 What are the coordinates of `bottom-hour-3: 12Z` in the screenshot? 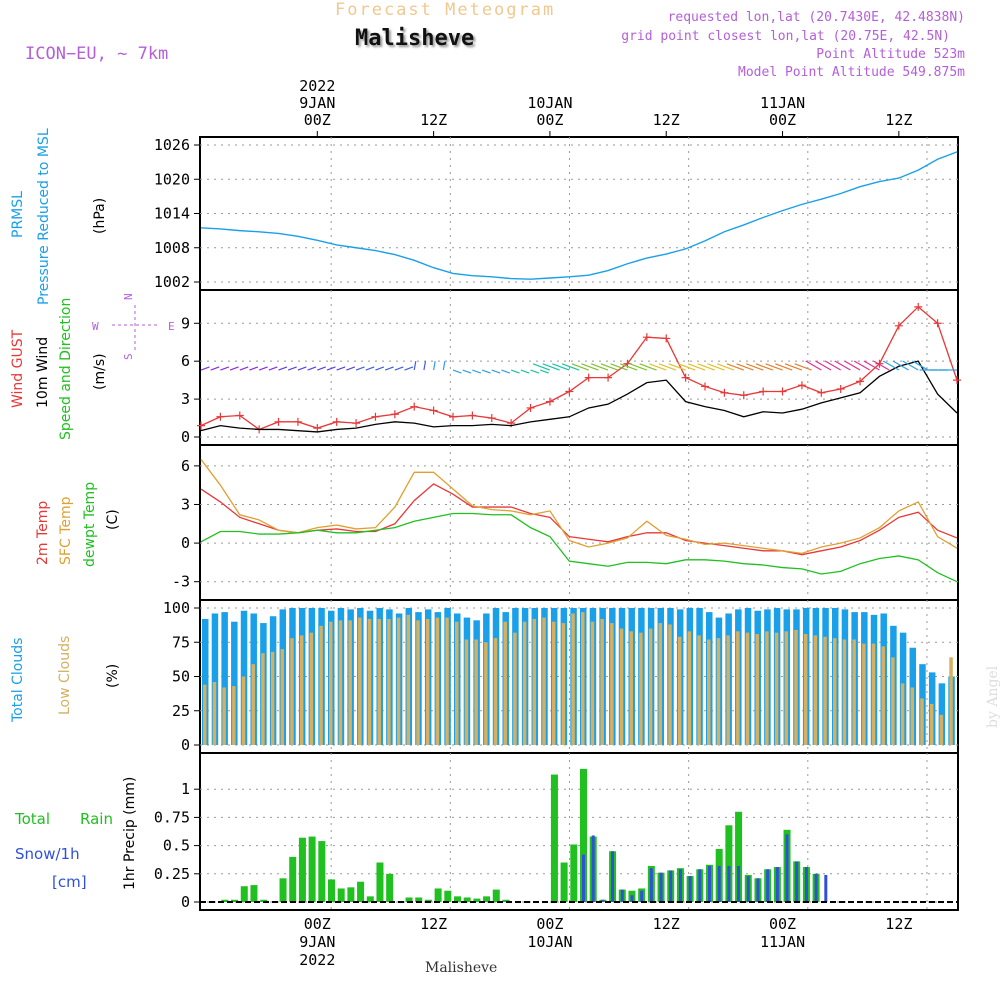 It's located at (666, 924).